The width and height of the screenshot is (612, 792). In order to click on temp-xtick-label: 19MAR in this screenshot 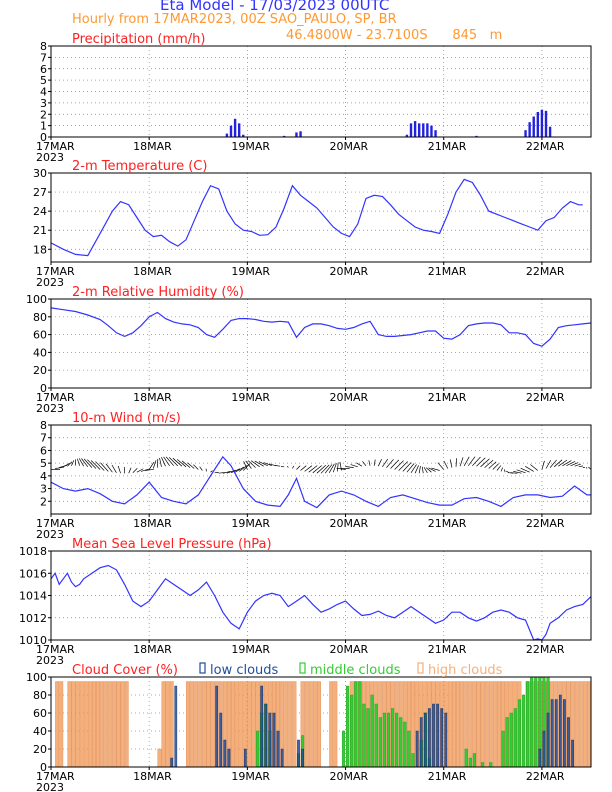, I will do `click(250, 271)`.